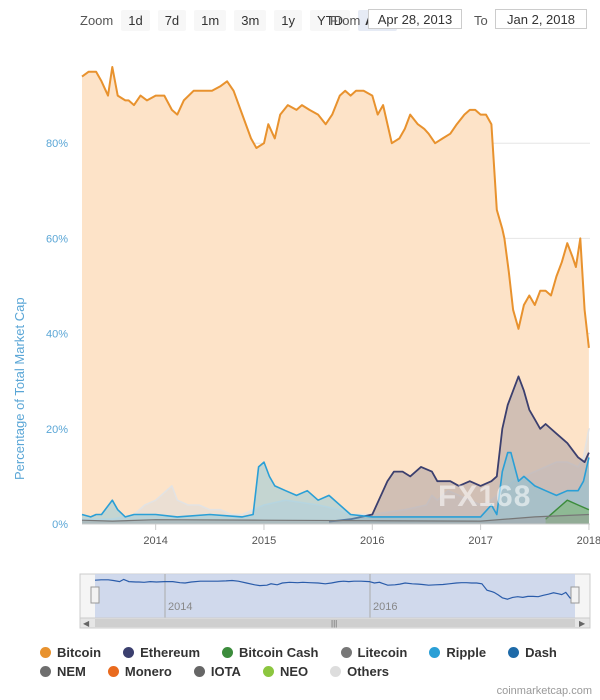 The image size is (600, 700). What do you see at coordinates (320, 671) in the screenshot?
I see `legend-row-2: NEM Monero IOTA NEO Others` at bounding box center [320, 671].